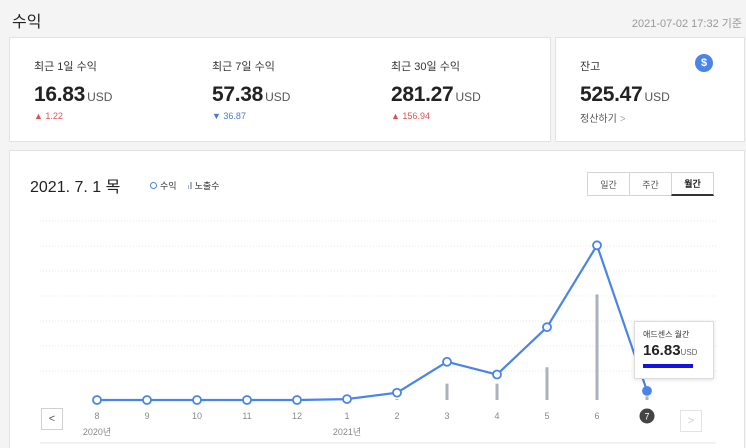 The width and height of the screenshot is (746, 448). I want to click on period-tabs: 일간 주간 월간, so click(650, 184).